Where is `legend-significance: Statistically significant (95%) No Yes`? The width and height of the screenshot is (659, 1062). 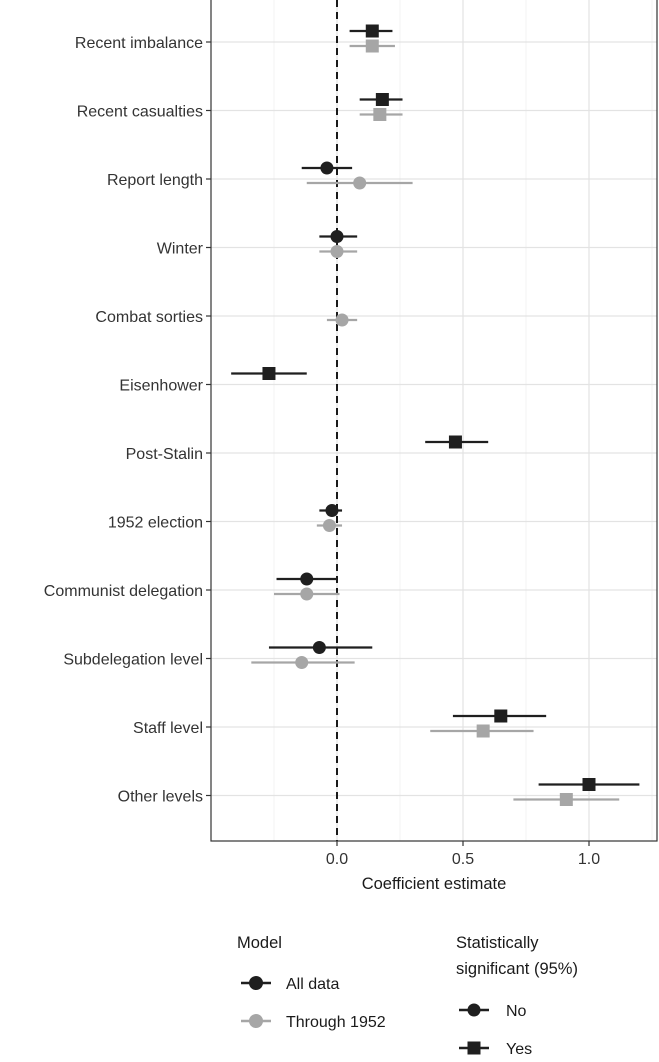 legend-significance: Statistically significant (95%) No Yes is located at coordinates (517, 996).